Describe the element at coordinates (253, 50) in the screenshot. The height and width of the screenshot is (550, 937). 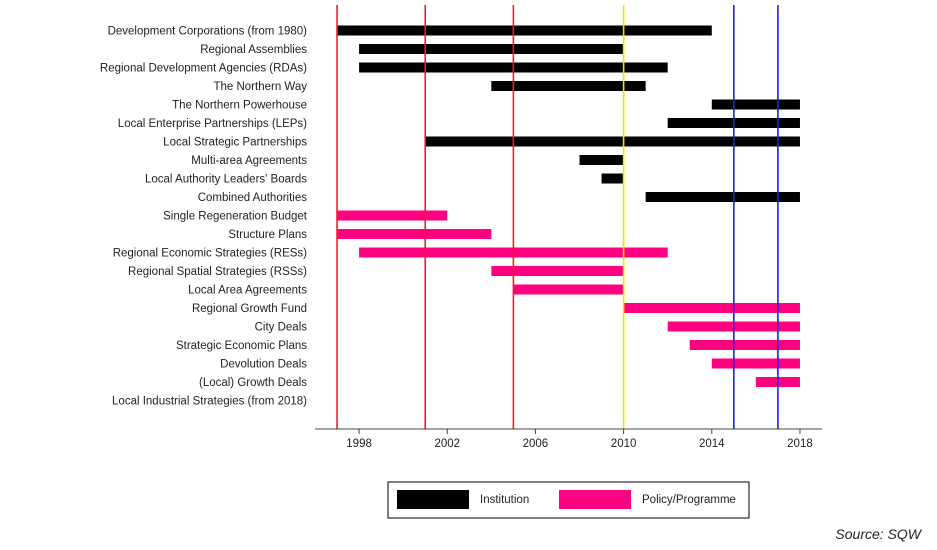
I see `category-label: Regional Assemblies` at that location.